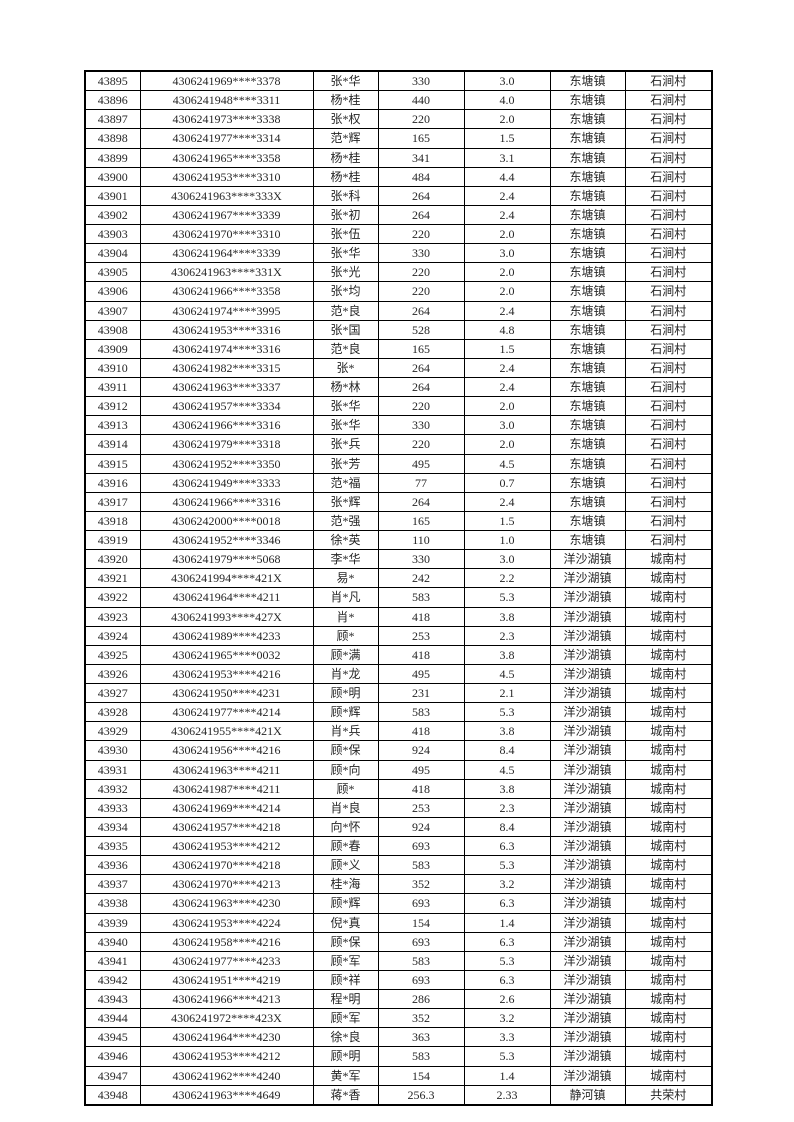 The image size is (794, 1122). I want to click on cell-serial-number: 43909, so click(112, 348).